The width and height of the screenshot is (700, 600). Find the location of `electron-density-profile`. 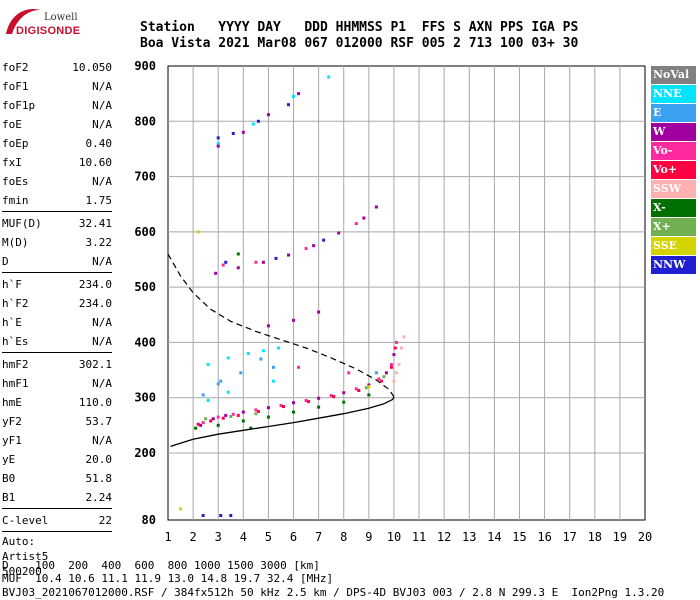

electron-density-profile is located at coordinates (282, 422).